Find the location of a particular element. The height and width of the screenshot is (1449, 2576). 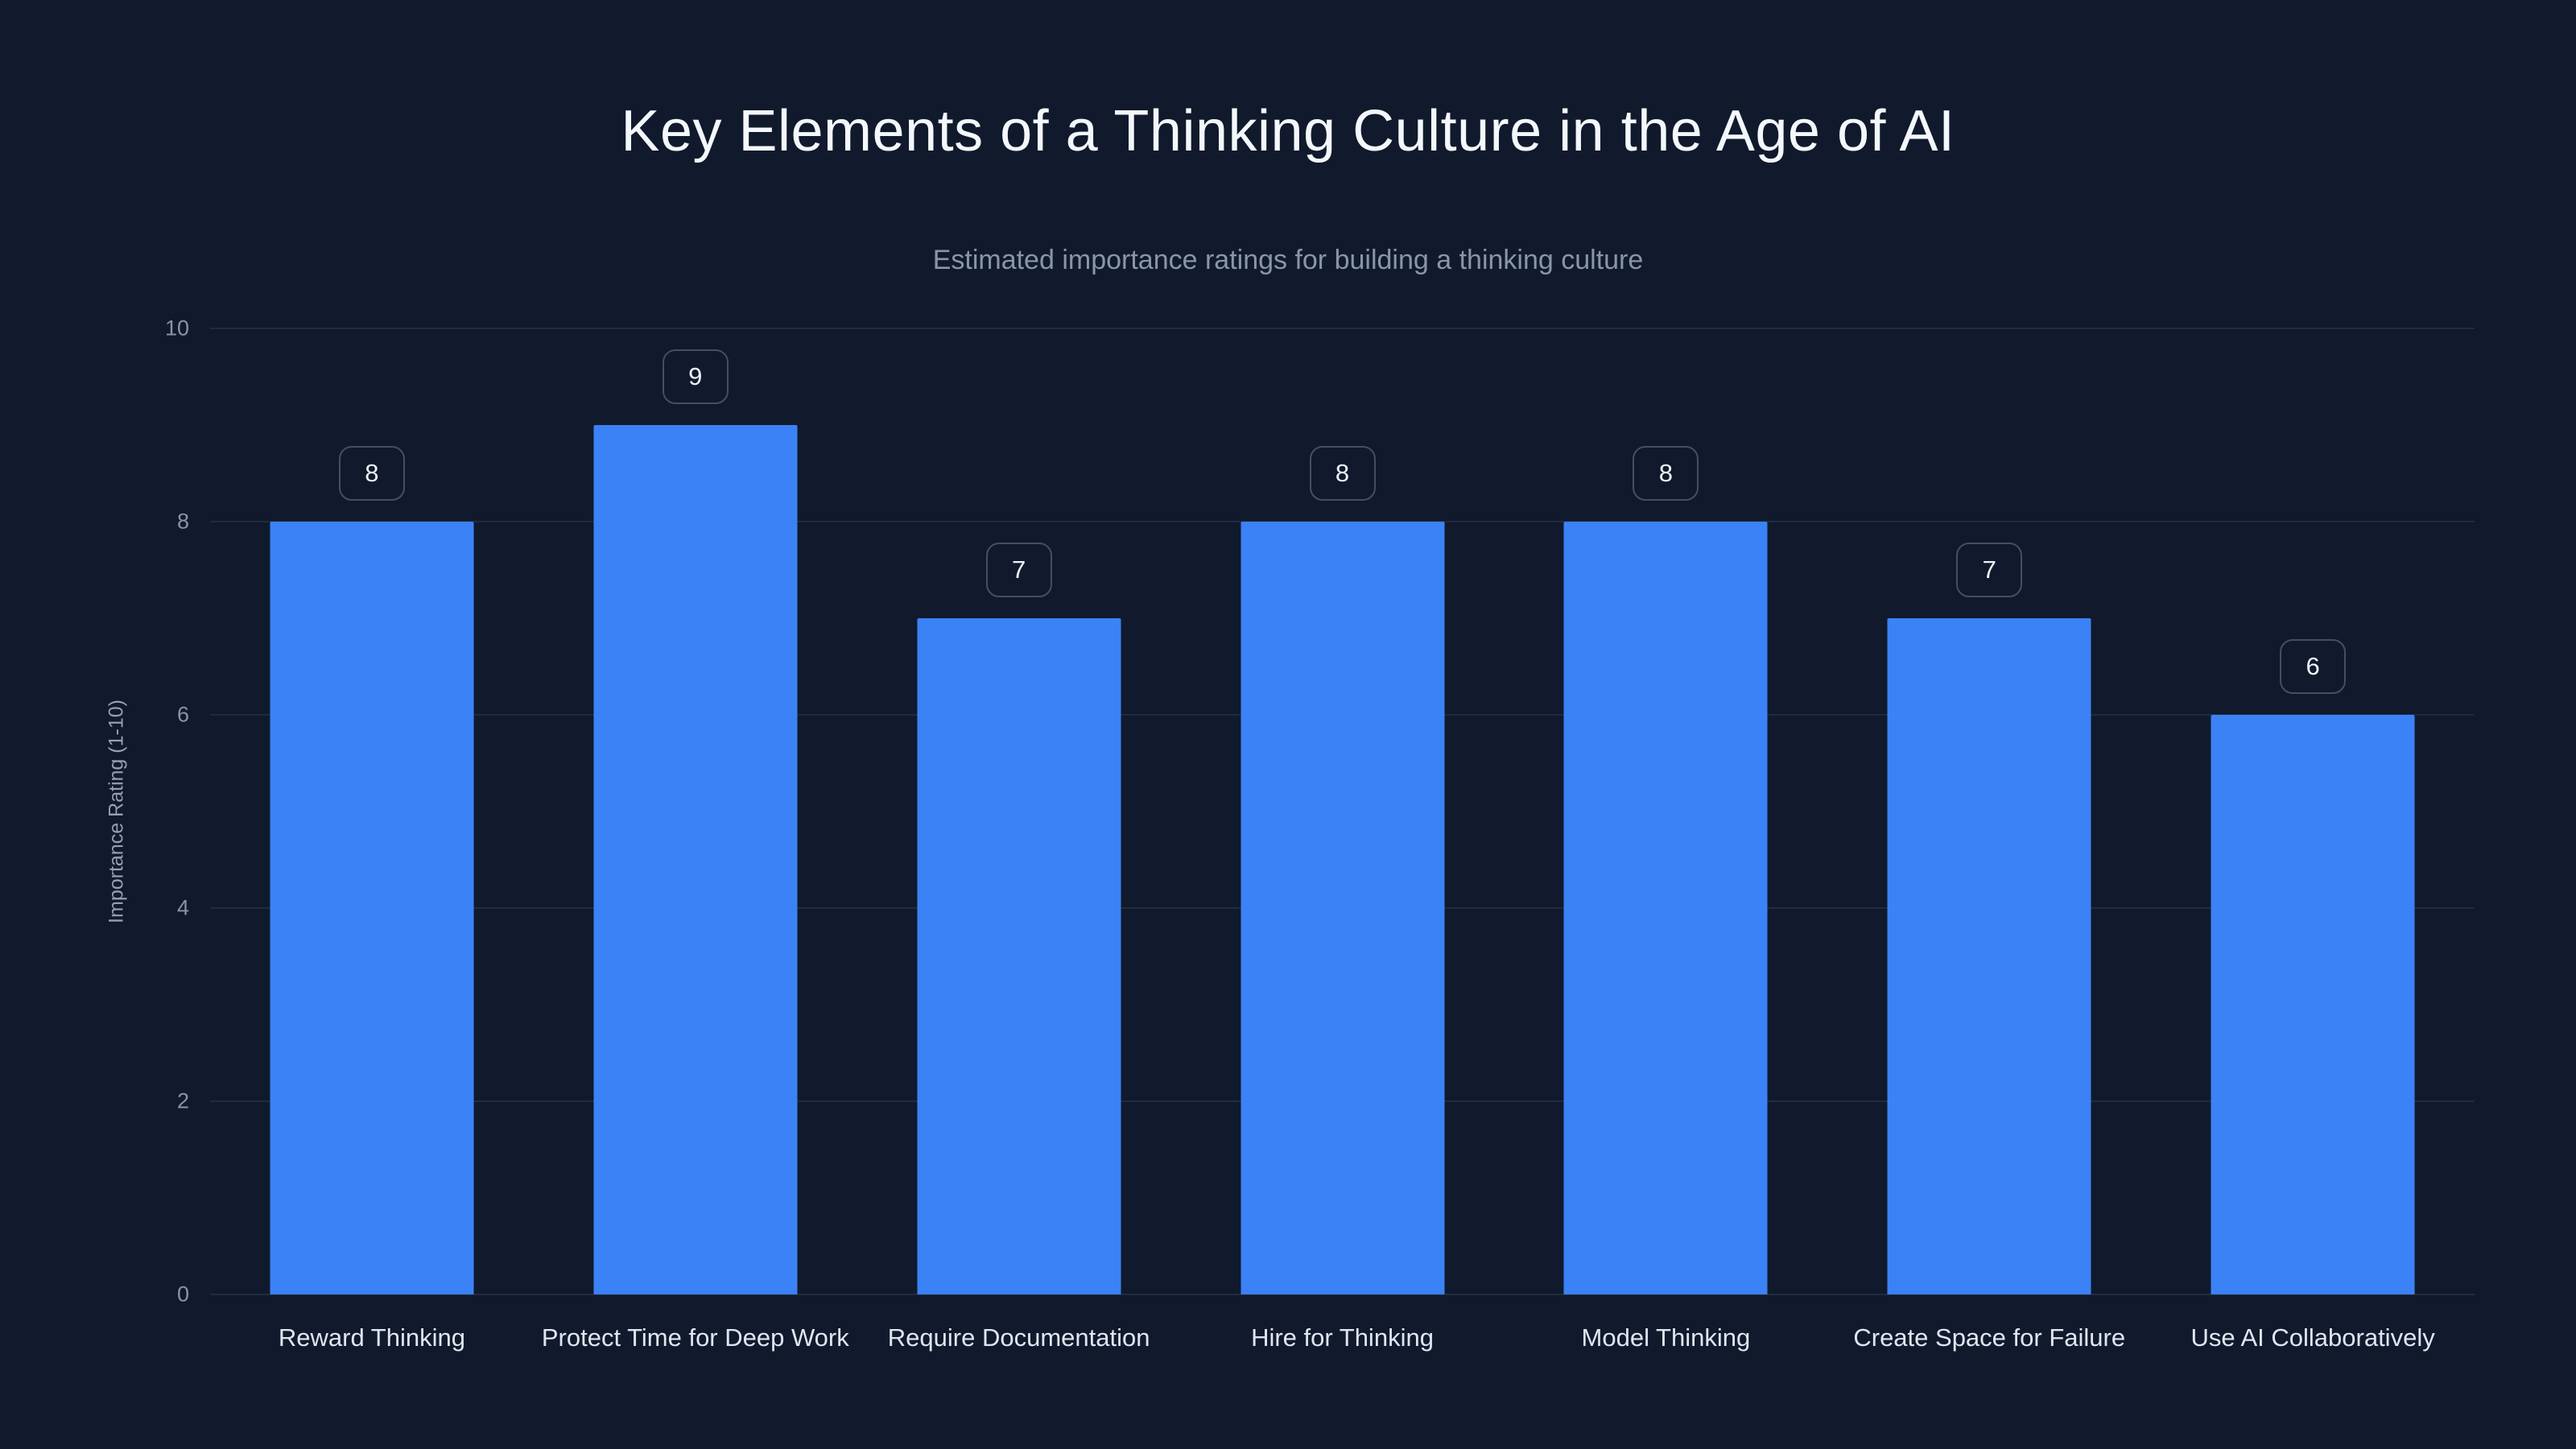

x-category-label: Model Thinking is located at coordinates (1666, 1337).